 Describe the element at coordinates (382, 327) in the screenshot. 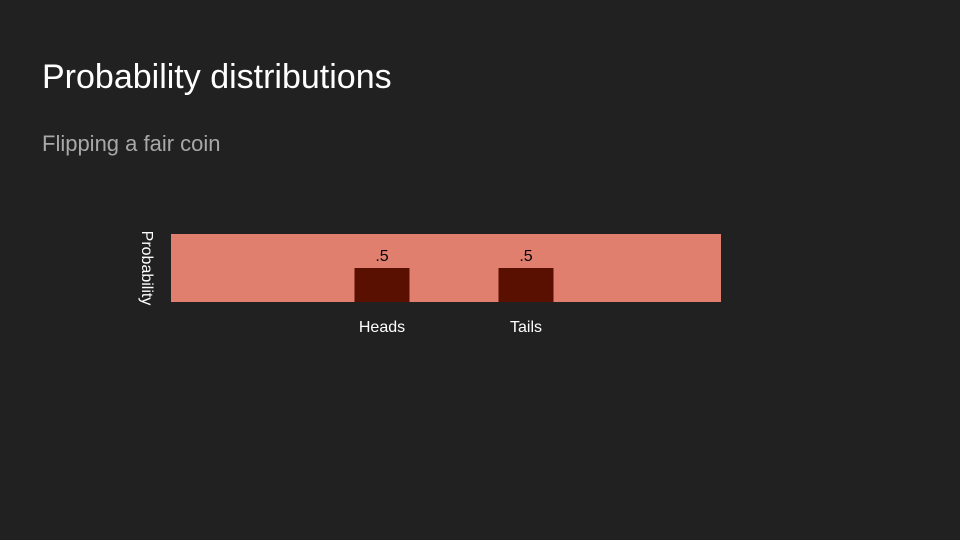

I see `x-tick-label: Heads` at that location.